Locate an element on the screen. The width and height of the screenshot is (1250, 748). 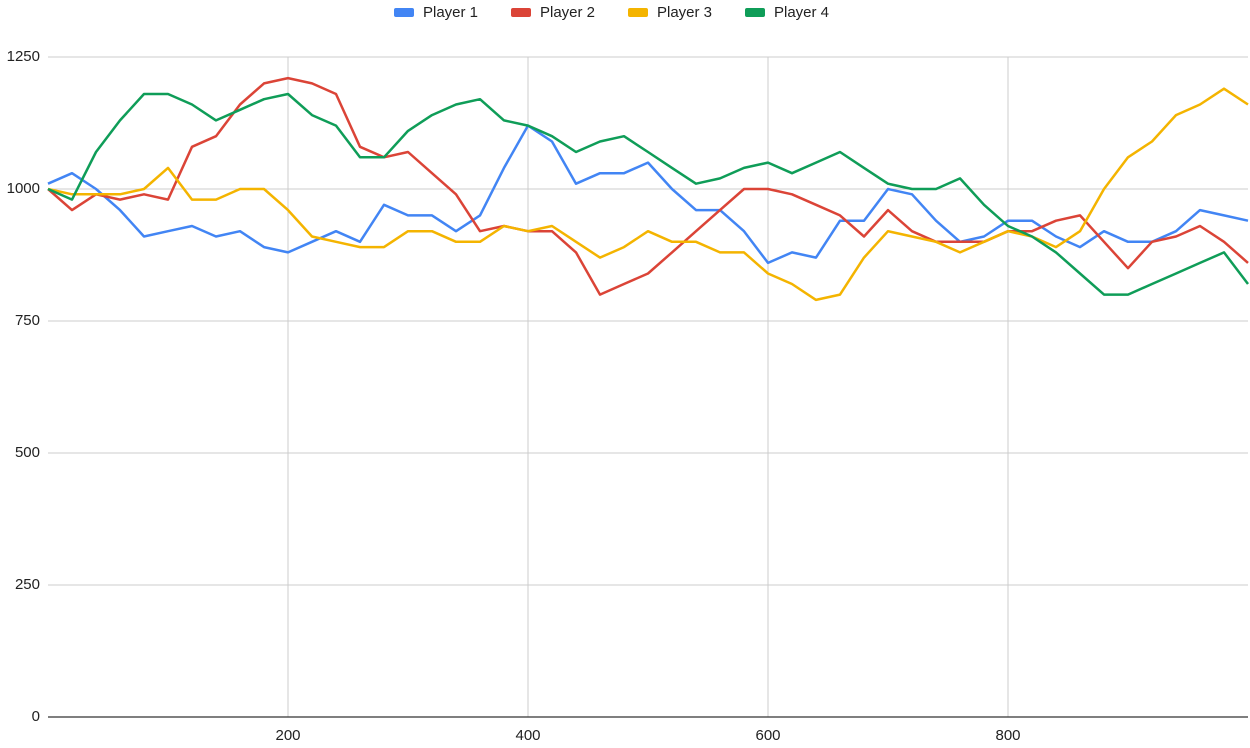
y-tick-label: 0 is located at coordinates (36, 716).